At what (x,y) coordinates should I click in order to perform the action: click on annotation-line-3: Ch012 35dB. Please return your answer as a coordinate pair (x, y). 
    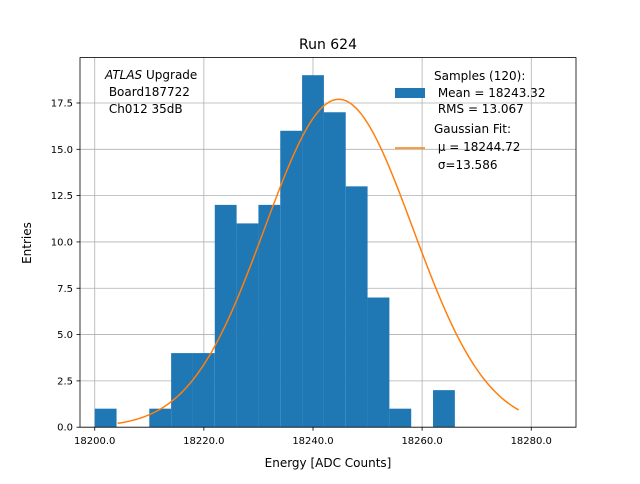
    Looking at the image, I should click on (144, 109).